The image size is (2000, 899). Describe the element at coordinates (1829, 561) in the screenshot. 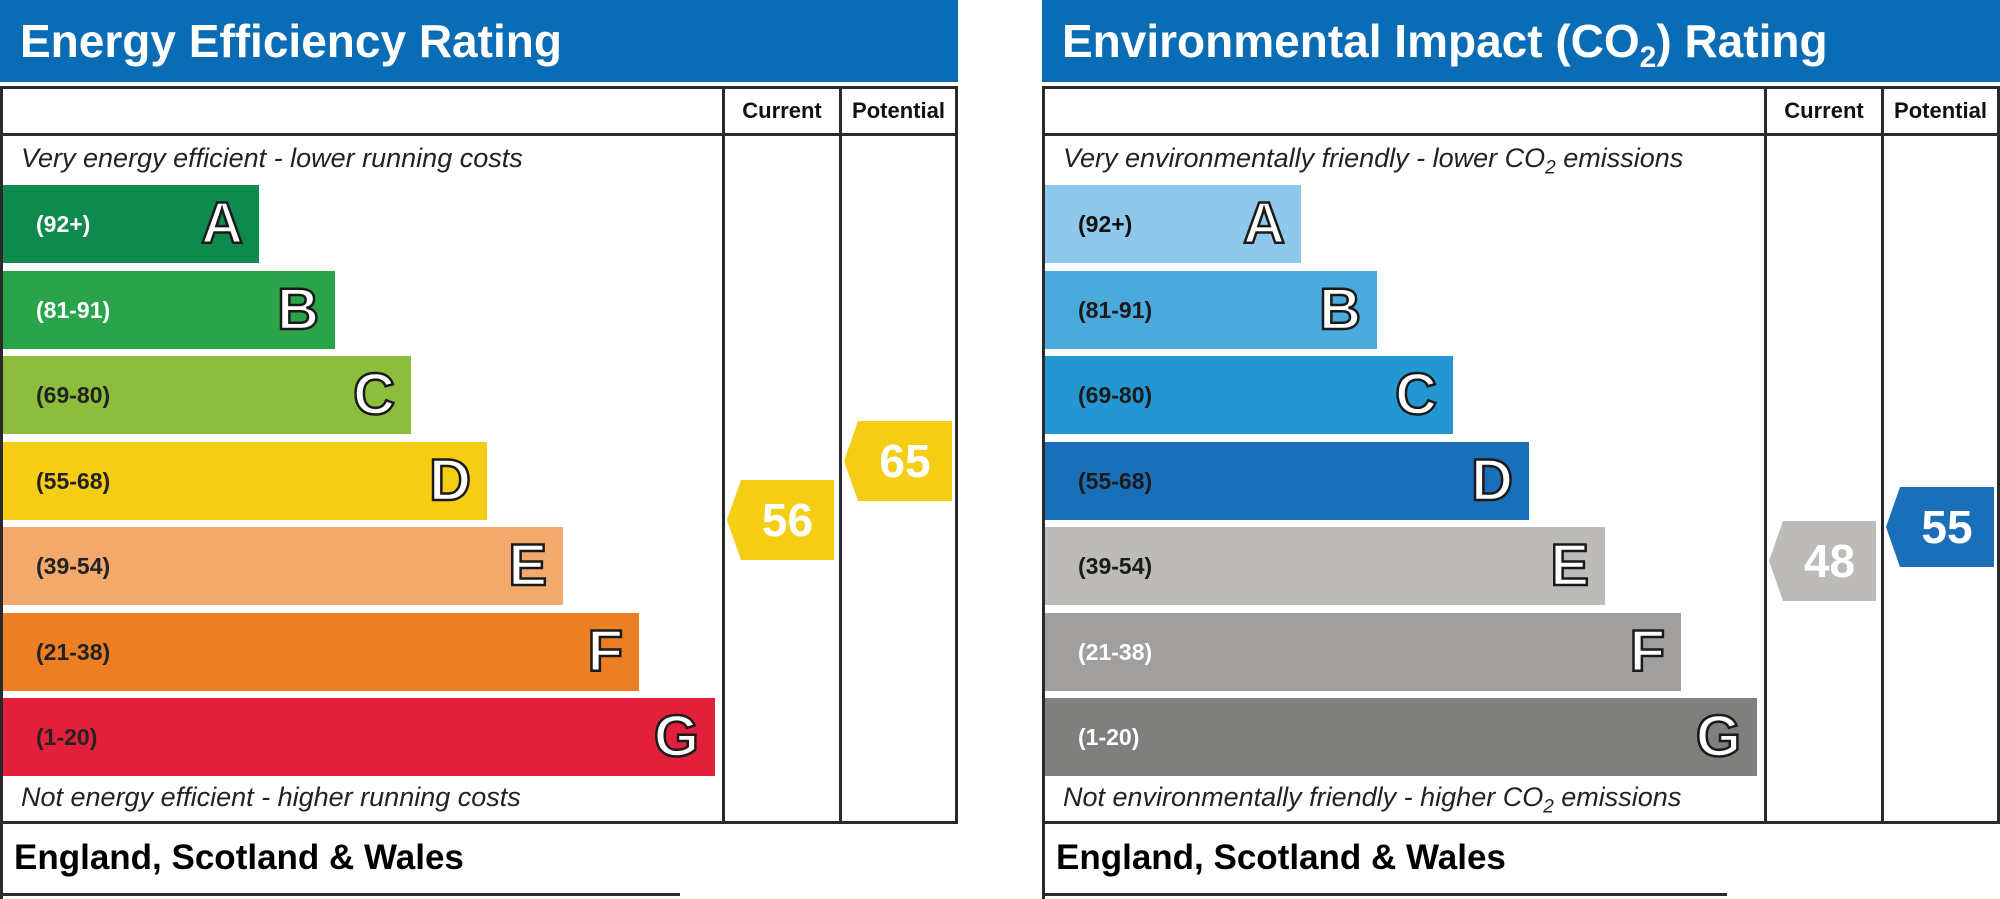

I see `current-rating-value: 48` at that location.